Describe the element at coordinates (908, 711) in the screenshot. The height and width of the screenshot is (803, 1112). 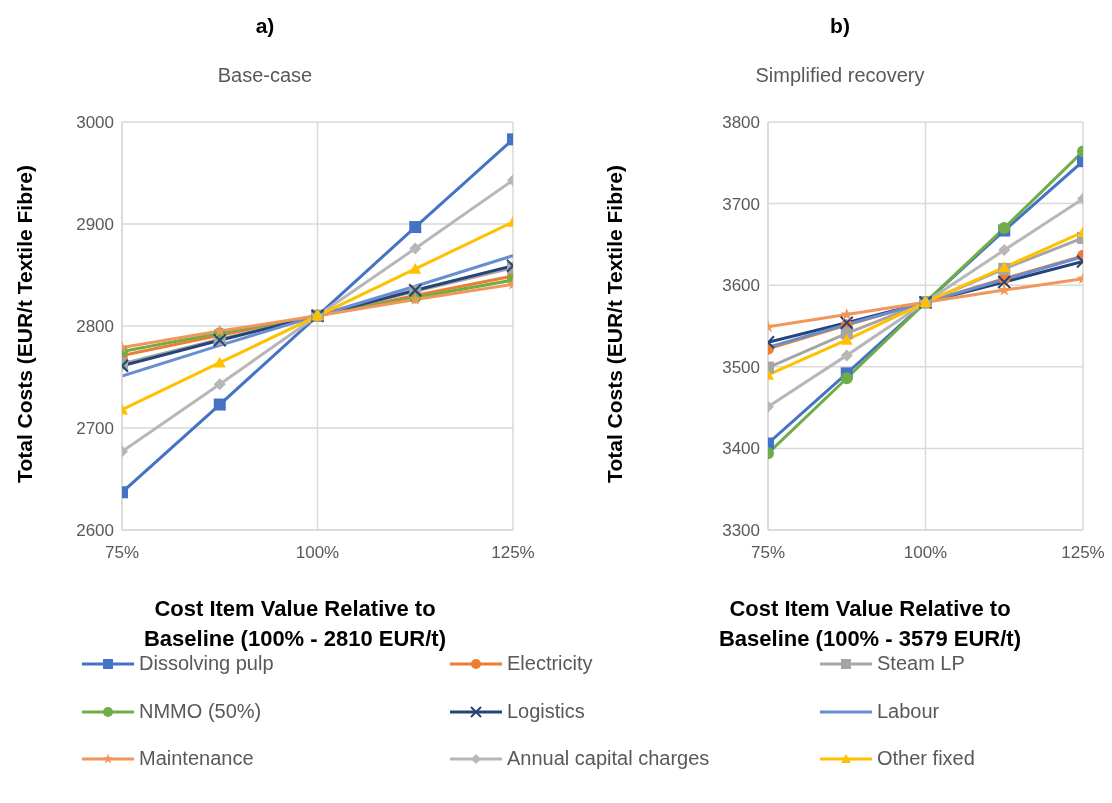
I see `legend-label: Labour` at that location.